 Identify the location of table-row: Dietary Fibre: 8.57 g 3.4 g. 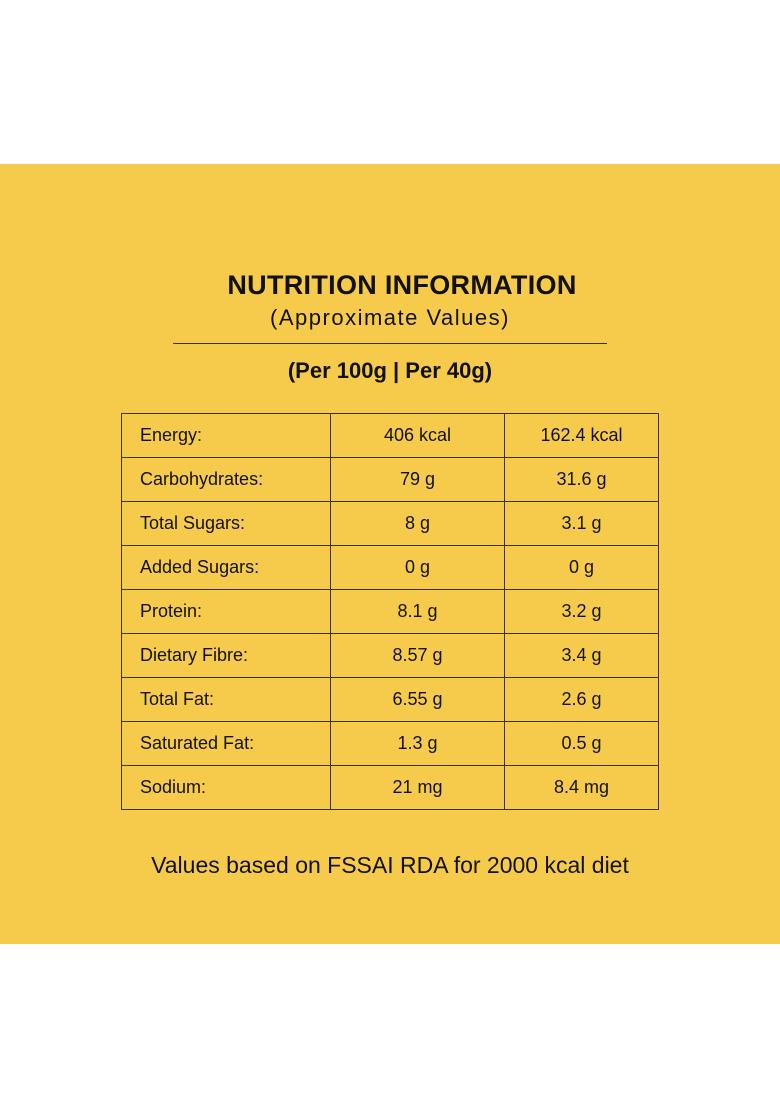
(390, 655).